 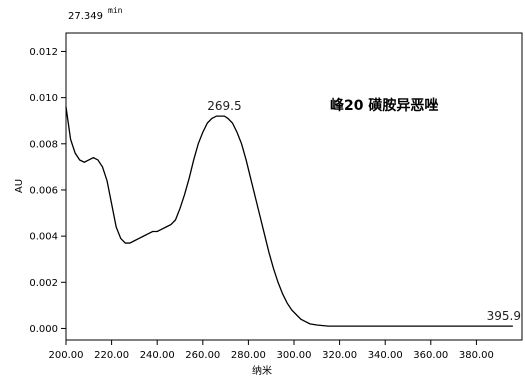 I want to click on x-tick-label: 320.00, so click(x=339, y=355).